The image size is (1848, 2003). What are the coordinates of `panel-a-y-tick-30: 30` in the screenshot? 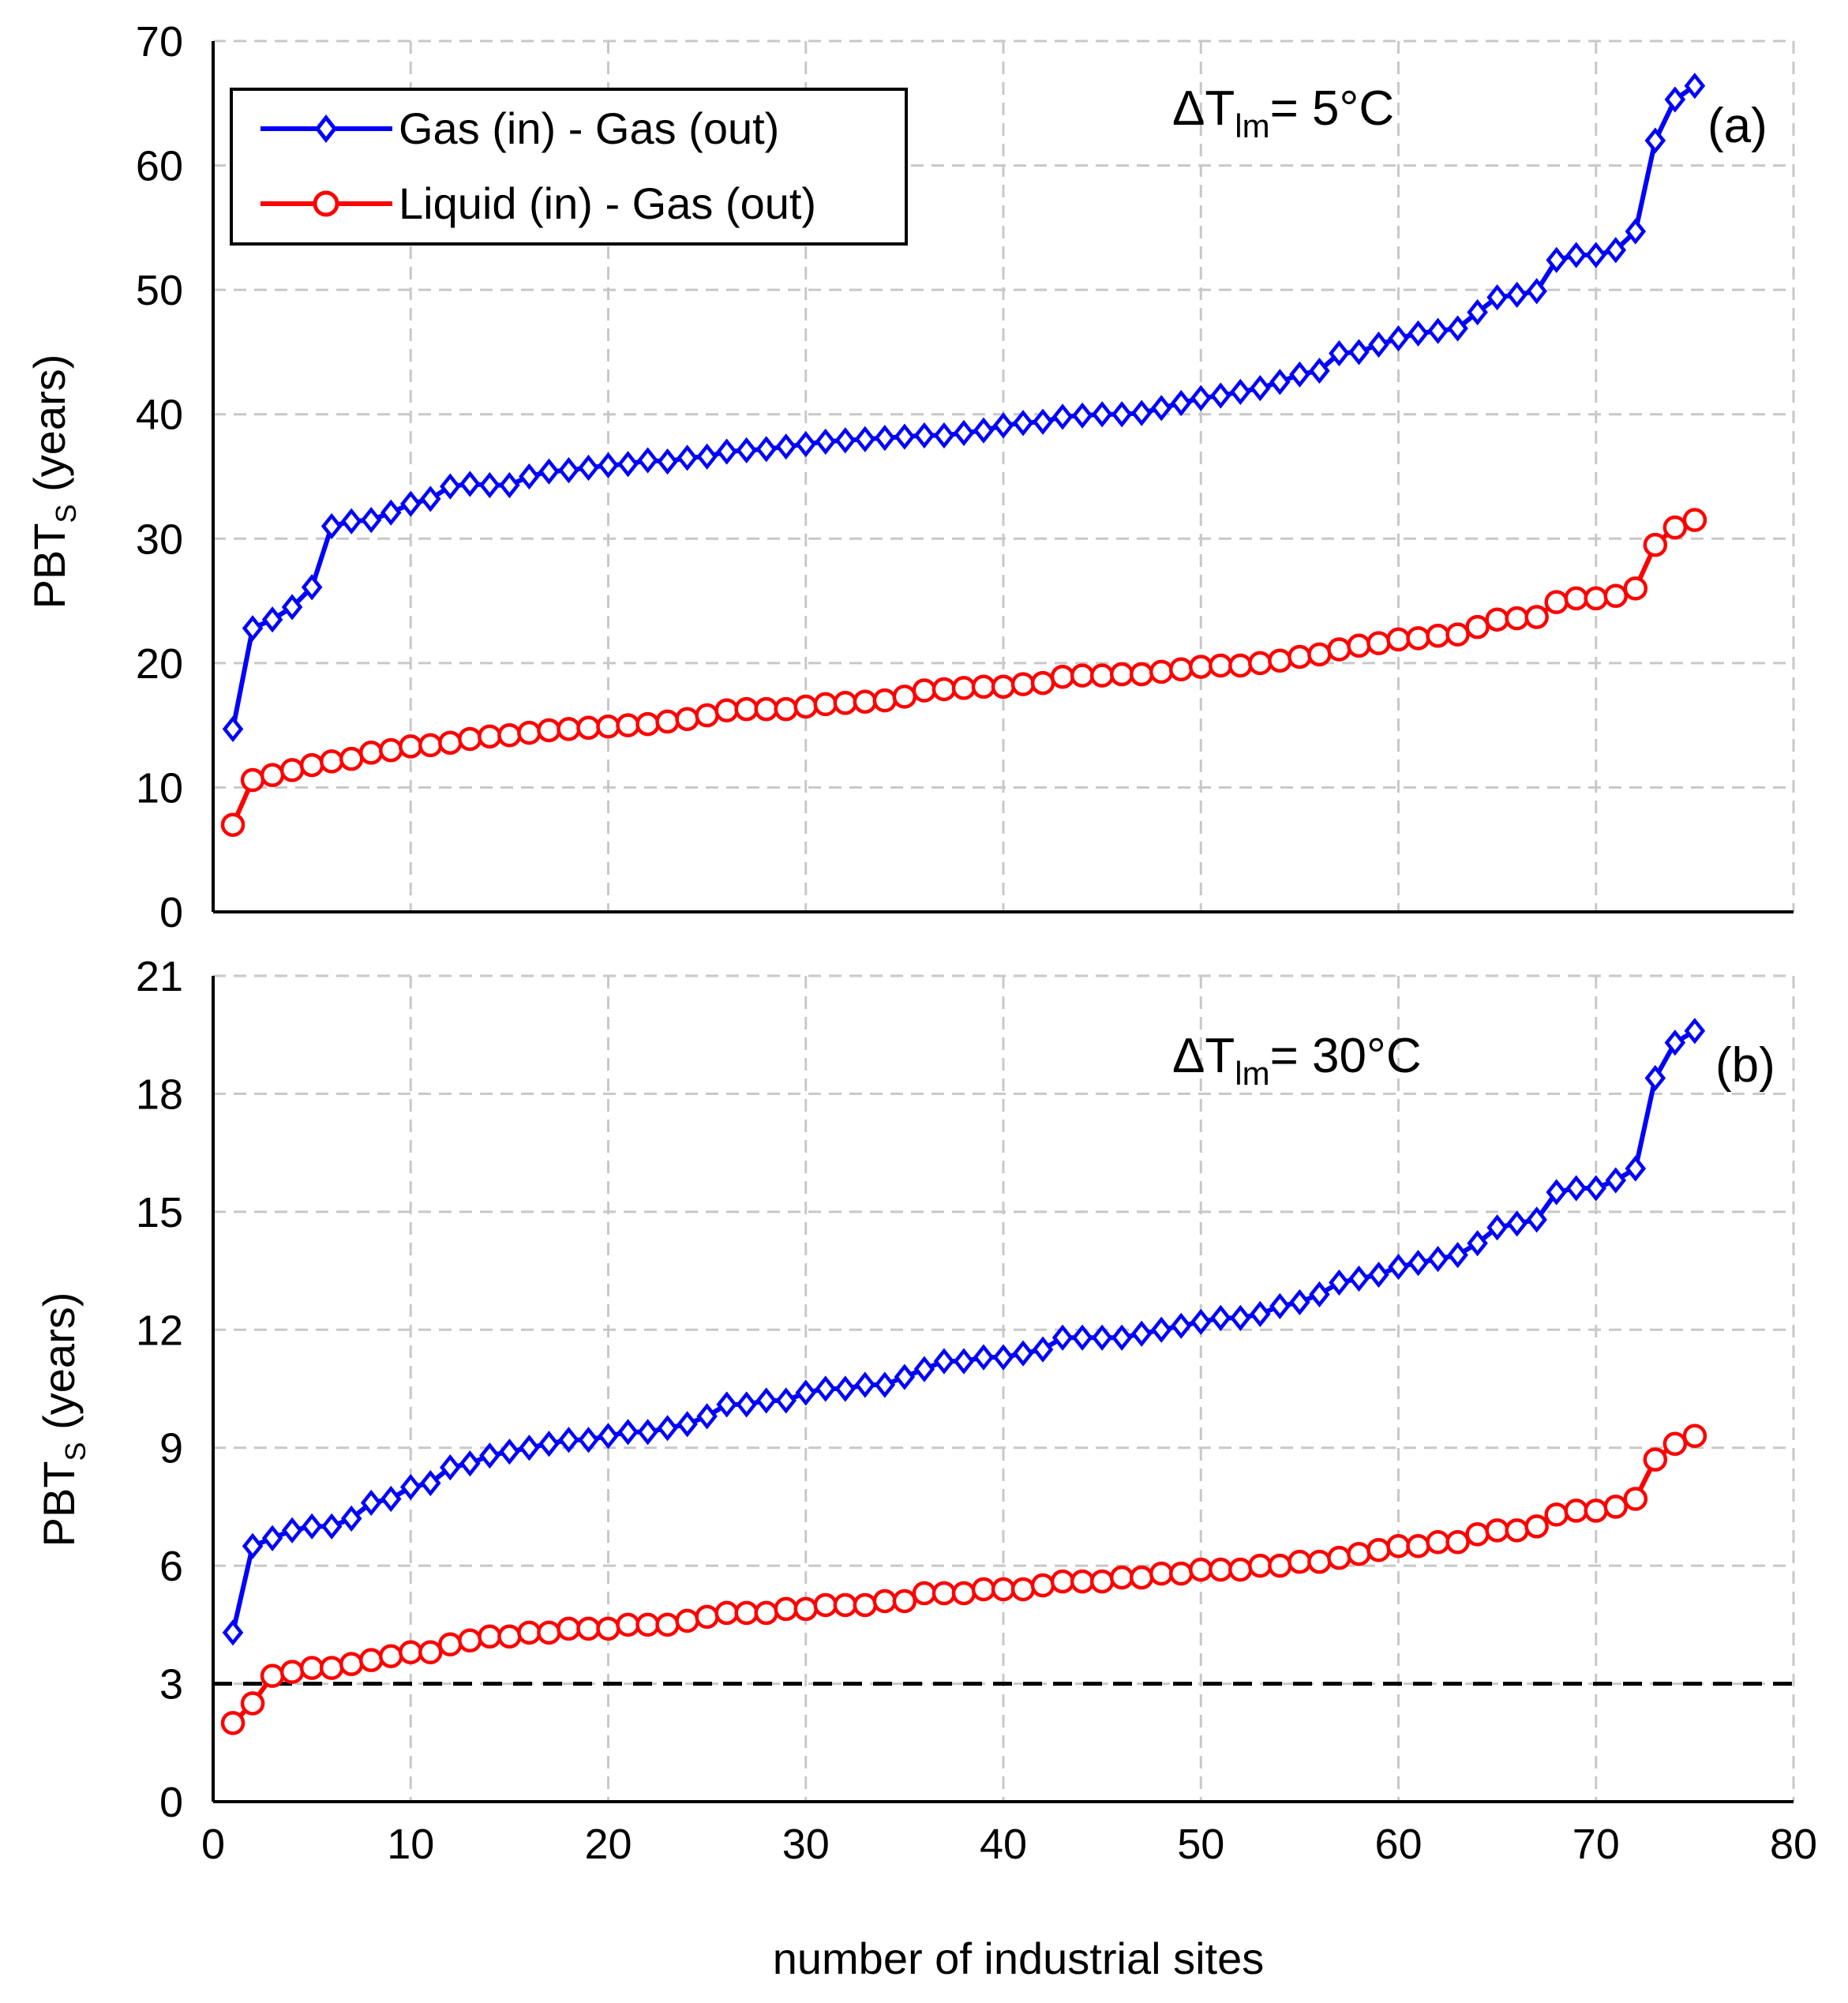 It's located at (159, 539).